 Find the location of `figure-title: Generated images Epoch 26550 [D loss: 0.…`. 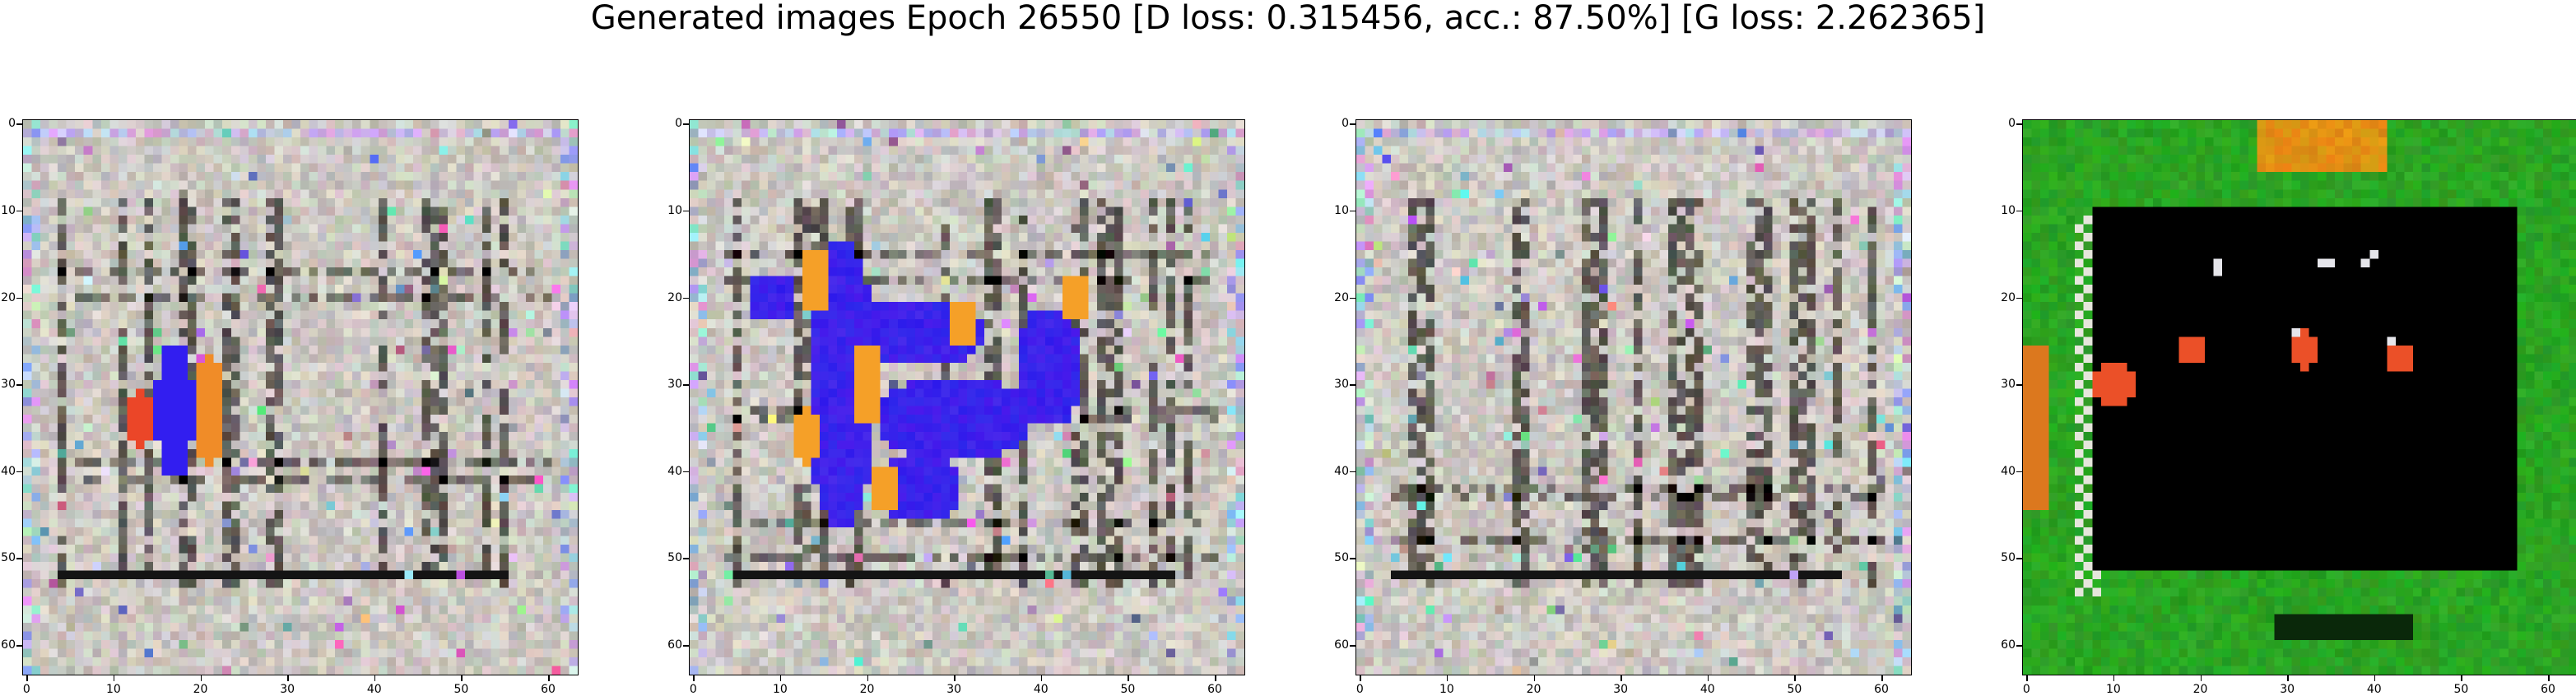

figure-title: Generated images Epoch 26550 [D loss: 0.… is located at coordinates (1288, 18).